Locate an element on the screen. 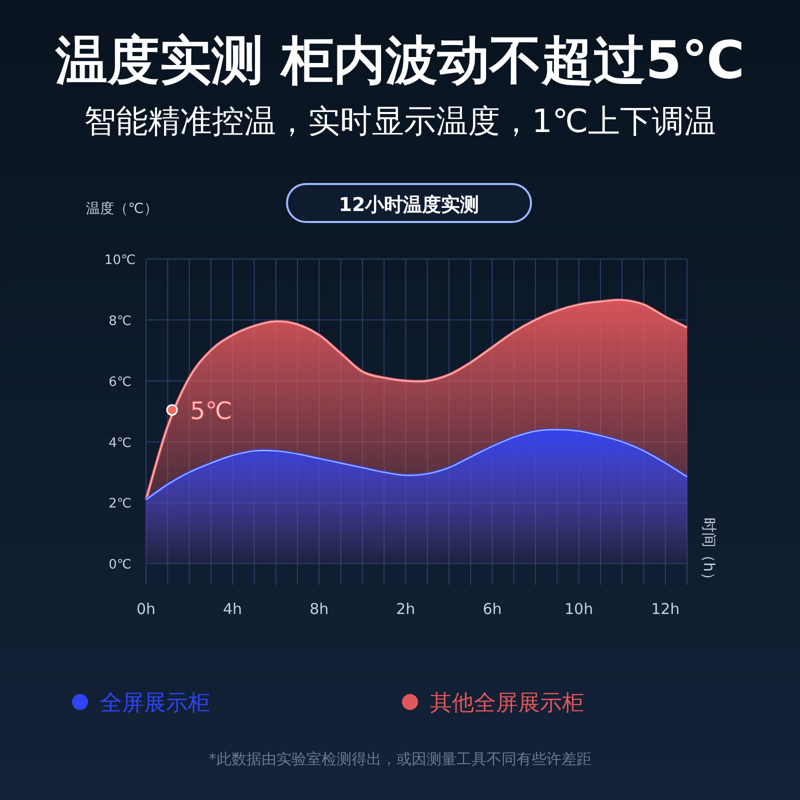  y-tick-label: 6℃ is located at coordinates (120, 382).